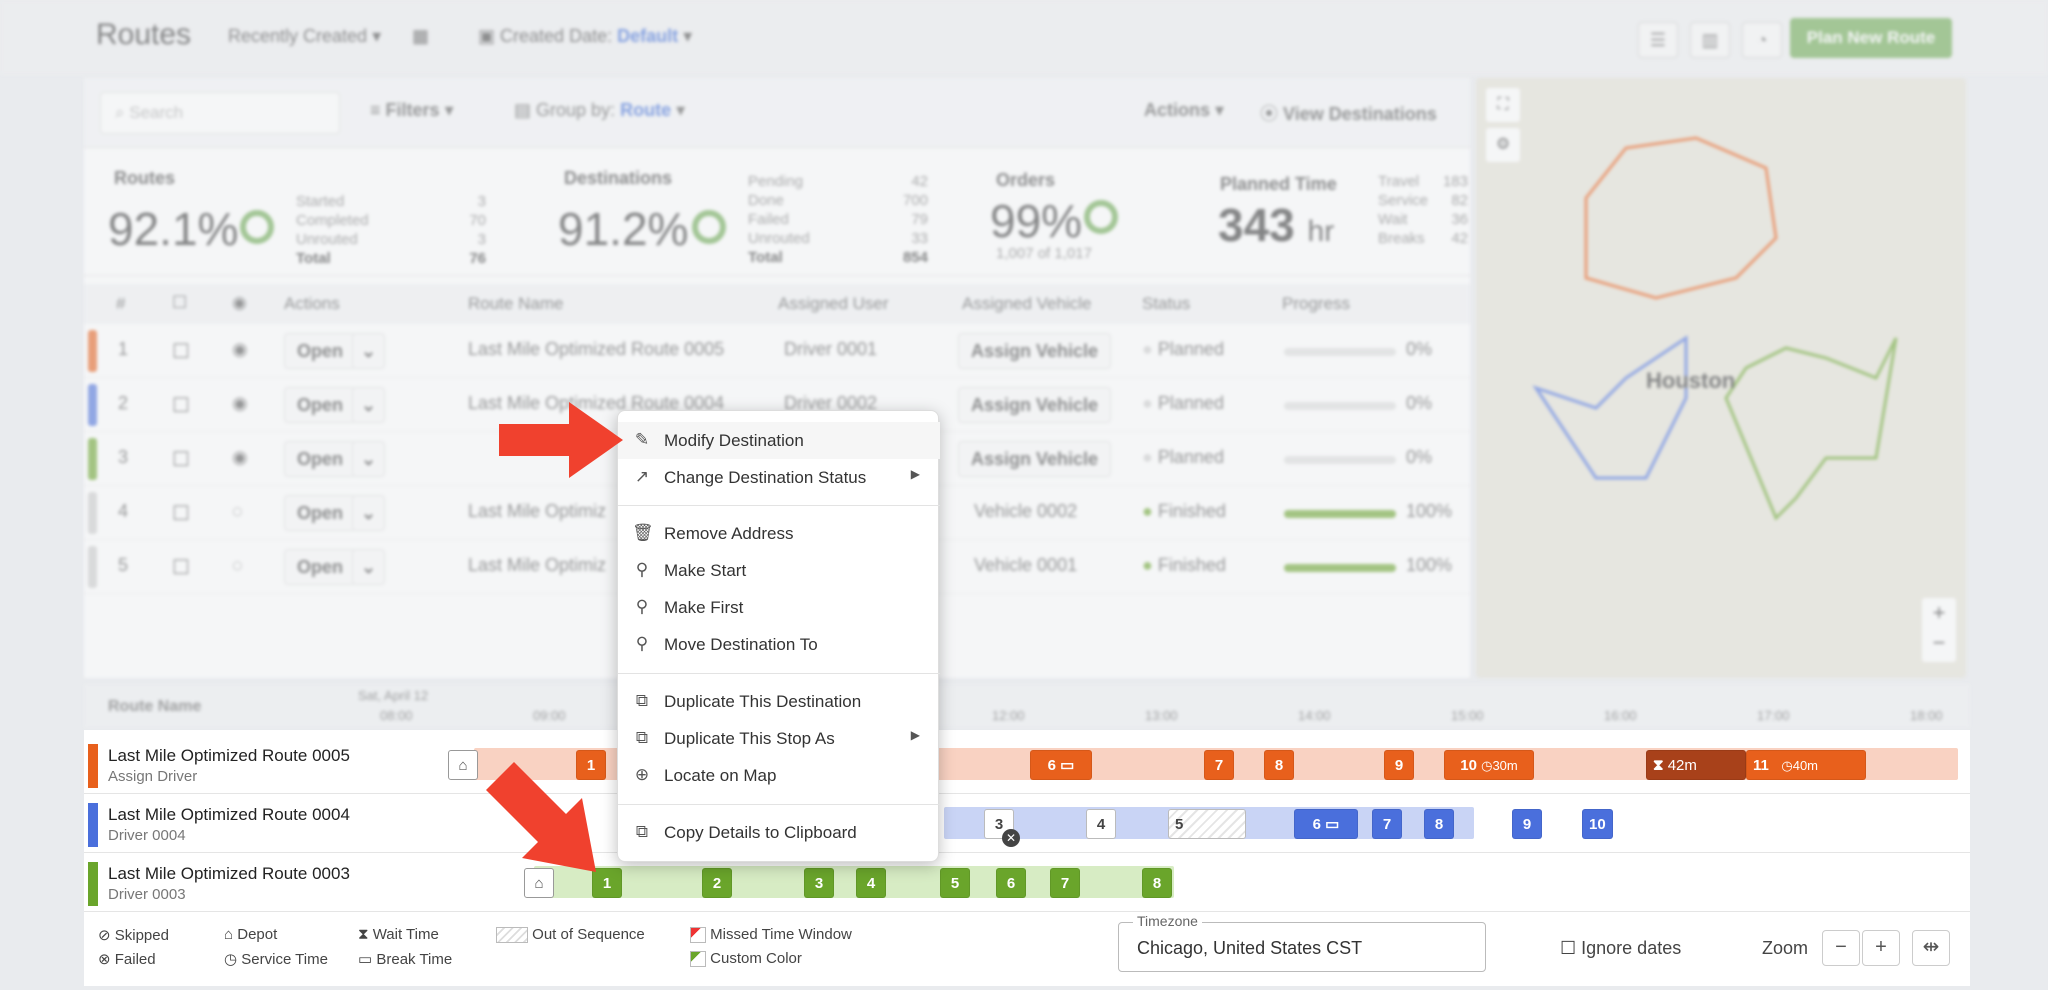  What do you see at coordinates (305, 36) in the screenshot?
I see `sort-dropdown: Recently Created ▾` at bounding box center [305, 36].